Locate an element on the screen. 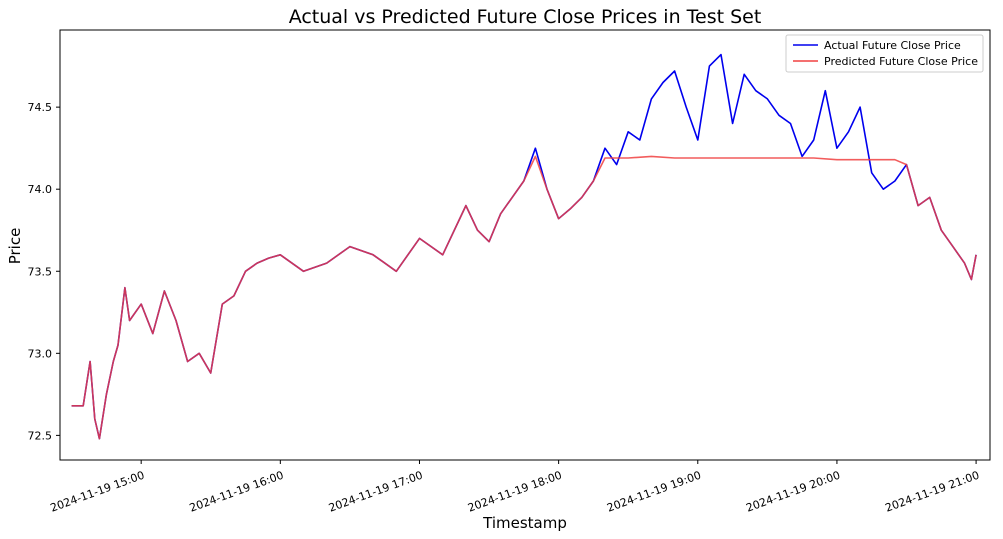  legend-box is located at coordinates (884, 53).